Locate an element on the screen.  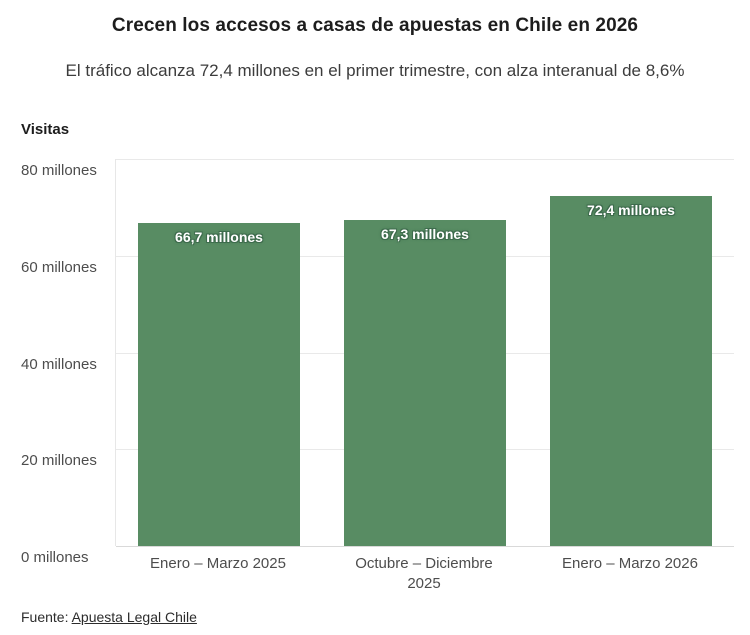
source-link: Apuesta Legal Chile is located at coordinates (134, 617).